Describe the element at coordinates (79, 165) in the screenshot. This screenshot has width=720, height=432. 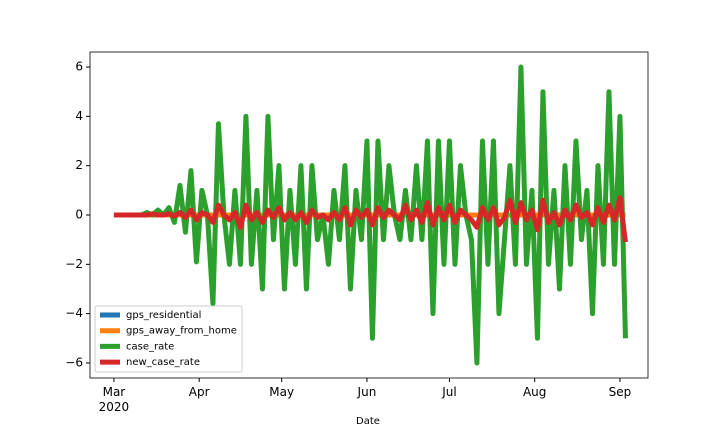
I see `y-tick-label: 2` at that location.